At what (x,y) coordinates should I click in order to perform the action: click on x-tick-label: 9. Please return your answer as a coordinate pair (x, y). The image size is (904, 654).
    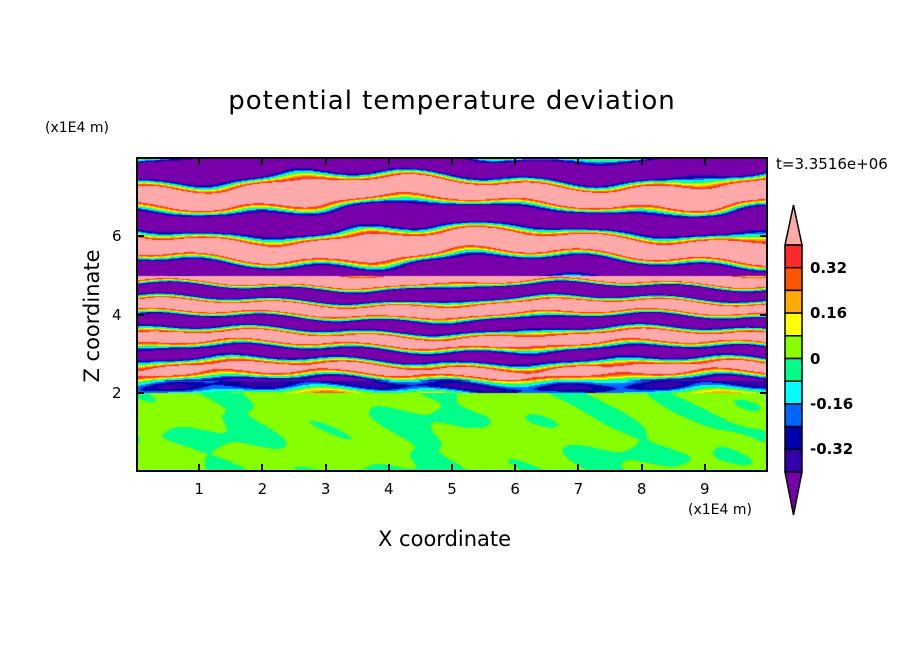
    Looking at the image, I should click on (705, 489).